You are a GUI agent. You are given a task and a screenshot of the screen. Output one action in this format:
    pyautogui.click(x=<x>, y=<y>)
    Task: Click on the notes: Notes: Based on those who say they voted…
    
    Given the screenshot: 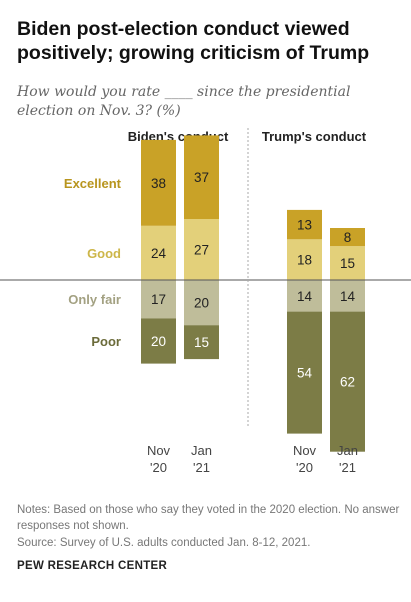 What is the action you would take?
    pyautogui.click(x=208, y=518)
    